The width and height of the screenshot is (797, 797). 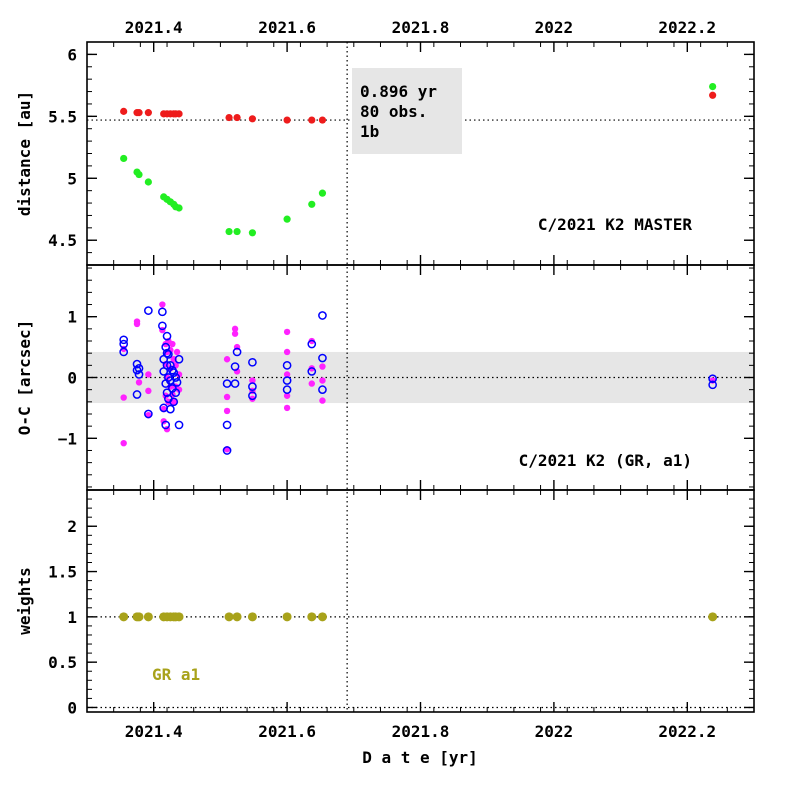 I want to click on distance-y-axis-title: distance [au], so click(x=24, y=153).